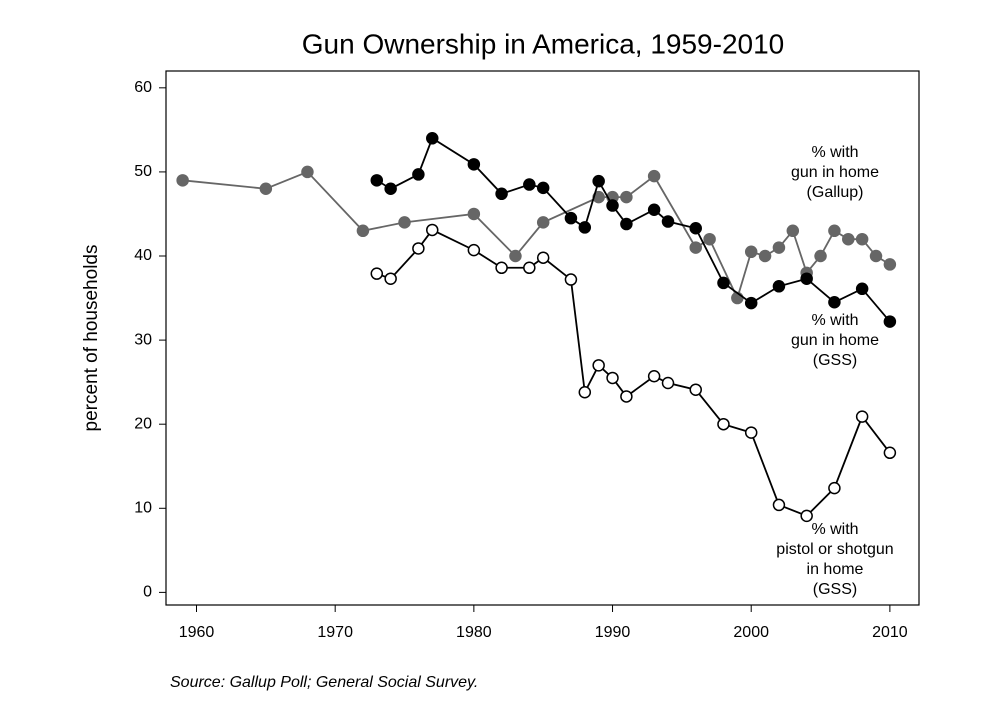 This screenshot has width=995, height=723. I want to click on series-label-line: (Gallup), so click(835, 192).